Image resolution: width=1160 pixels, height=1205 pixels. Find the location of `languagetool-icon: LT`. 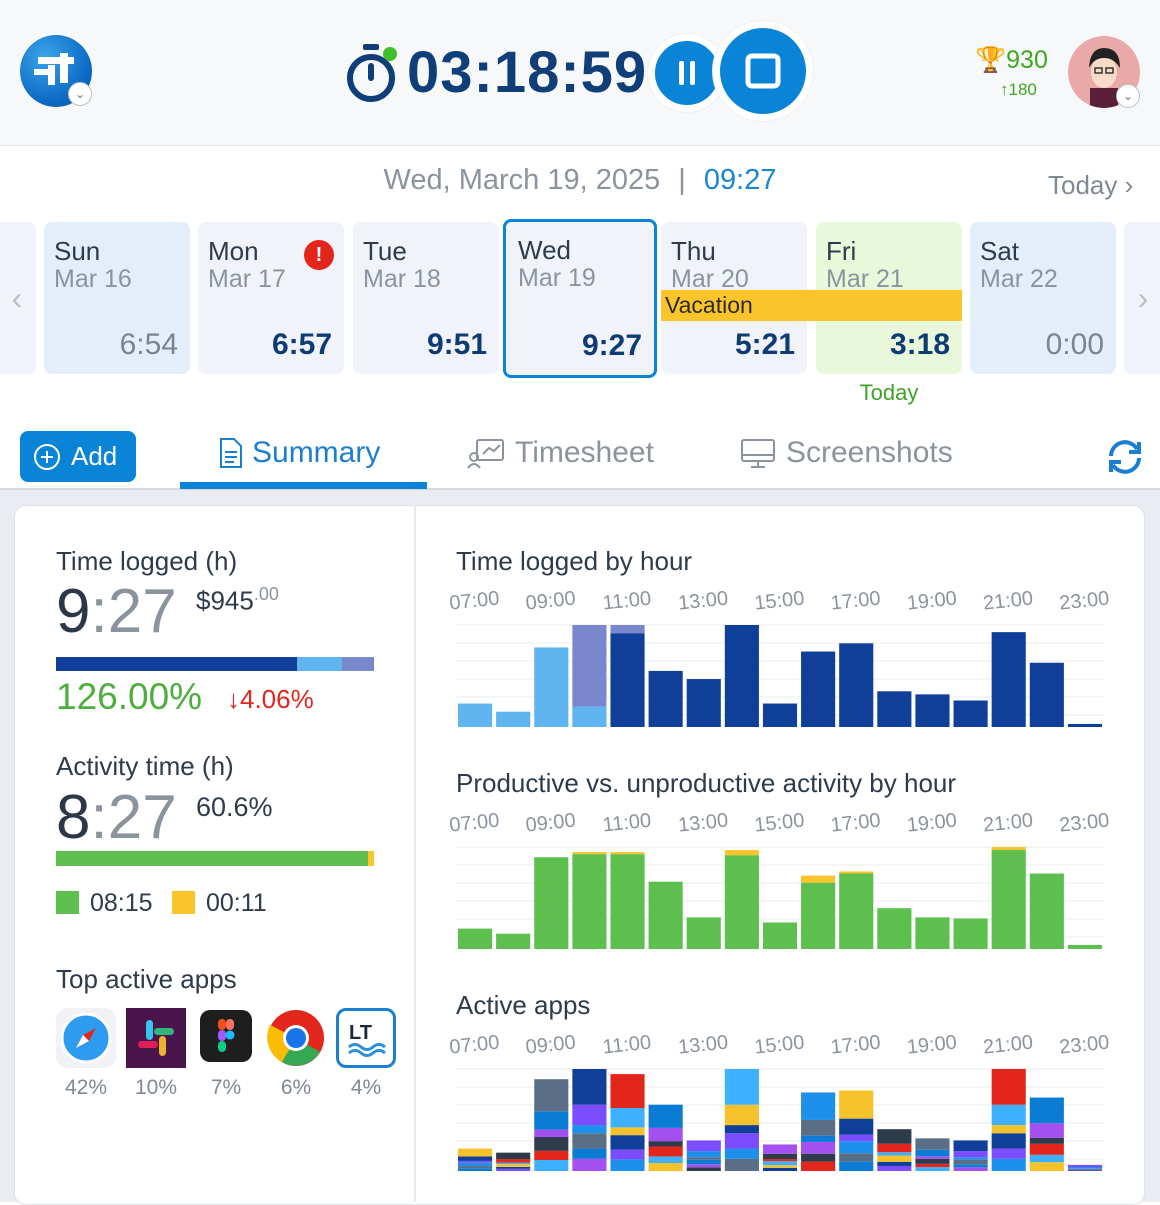

languagetool-icon: LT is located at coordinates (366, 1038).